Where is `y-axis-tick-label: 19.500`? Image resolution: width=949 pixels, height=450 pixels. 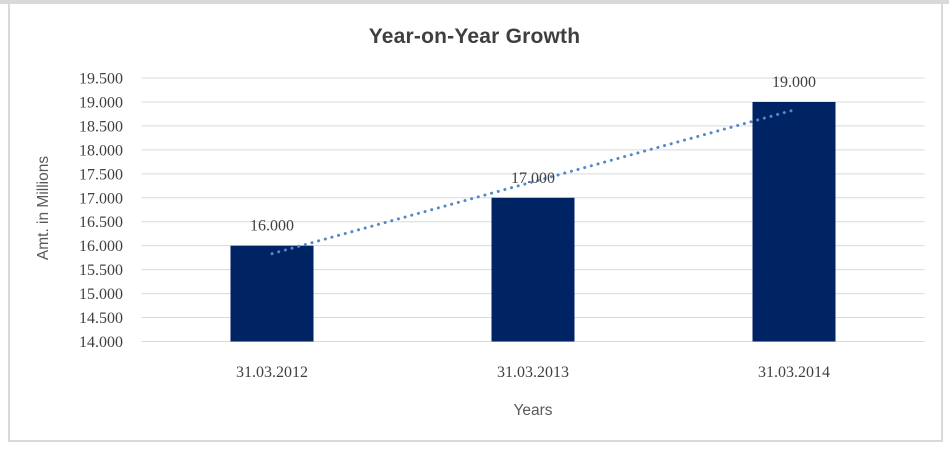 y-axis-tick-label: 19.500 is located at coordinates (101, 79).